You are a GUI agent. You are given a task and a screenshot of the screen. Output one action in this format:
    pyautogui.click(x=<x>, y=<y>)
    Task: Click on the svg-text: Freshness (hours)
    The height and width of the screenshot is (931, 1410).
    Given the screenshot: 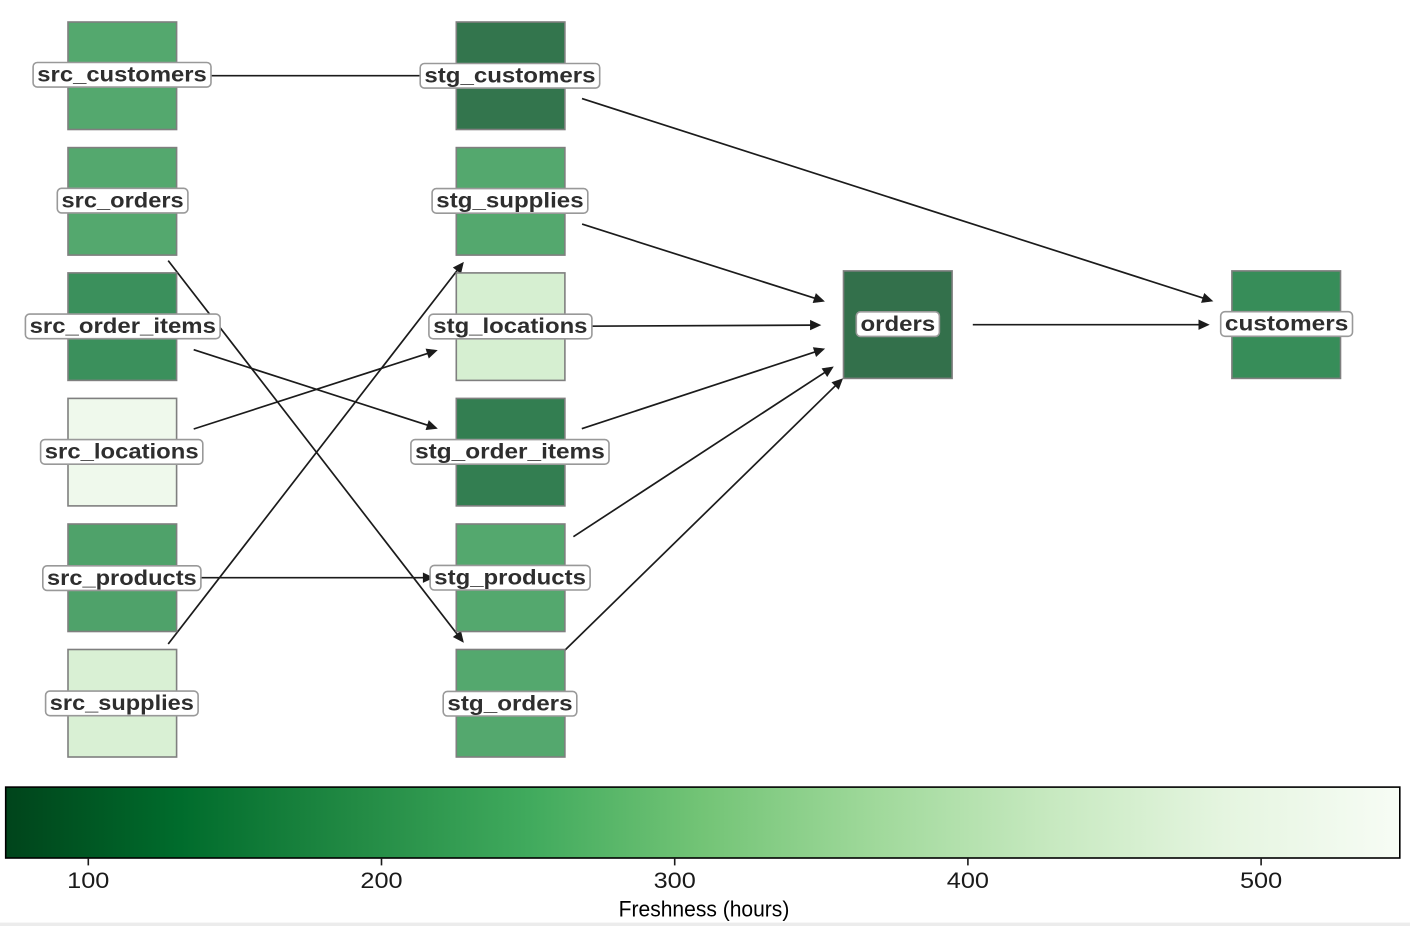 What is the action you would take?
    pyautogui.click(x=704, y=908)
    